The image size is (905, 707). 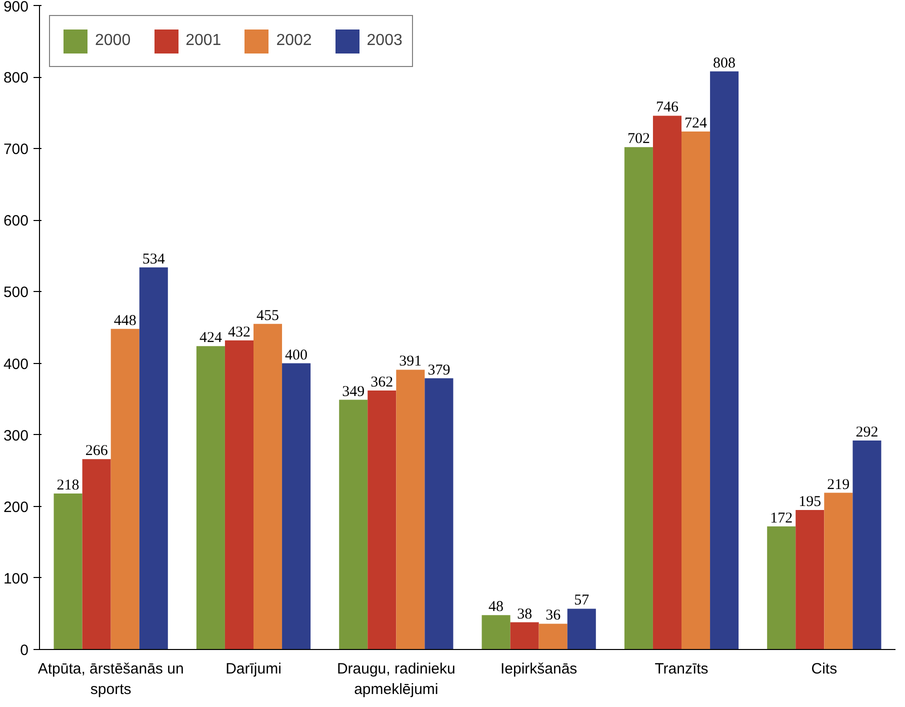 What do you see at coordinates (724, 63) in the screenshot?
I see `data-label: 808` at bounding box center [724, 63].